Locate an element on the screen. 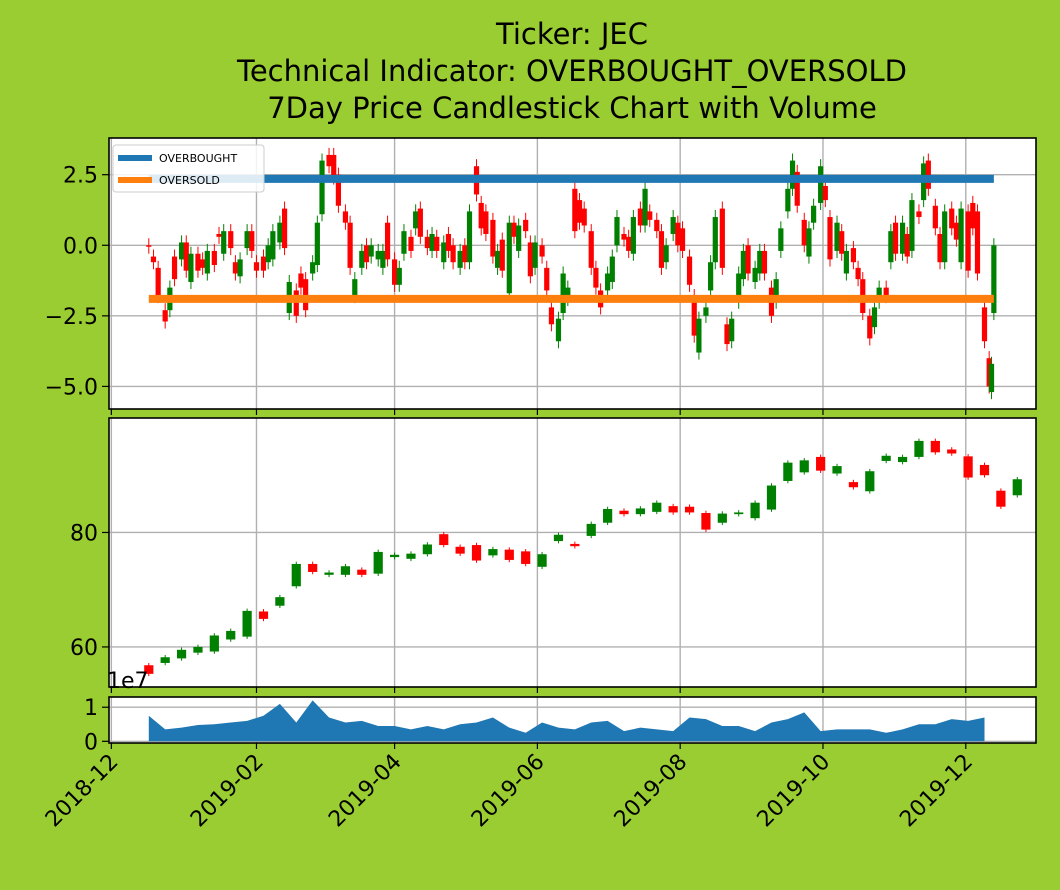  volume-y-tick-label: 1 is located at coordinates (91, 708).